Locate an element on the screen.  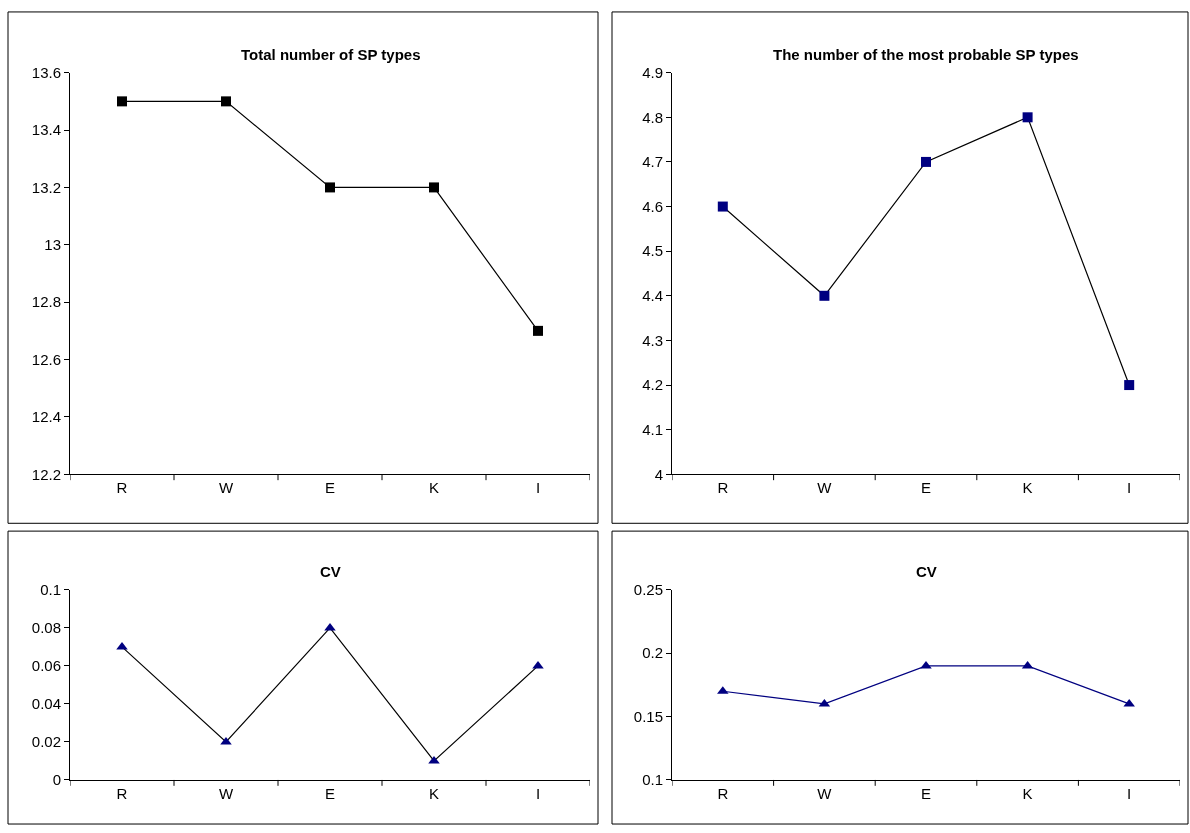
y-tick-label: 0 is located at coordinates (56, 780).